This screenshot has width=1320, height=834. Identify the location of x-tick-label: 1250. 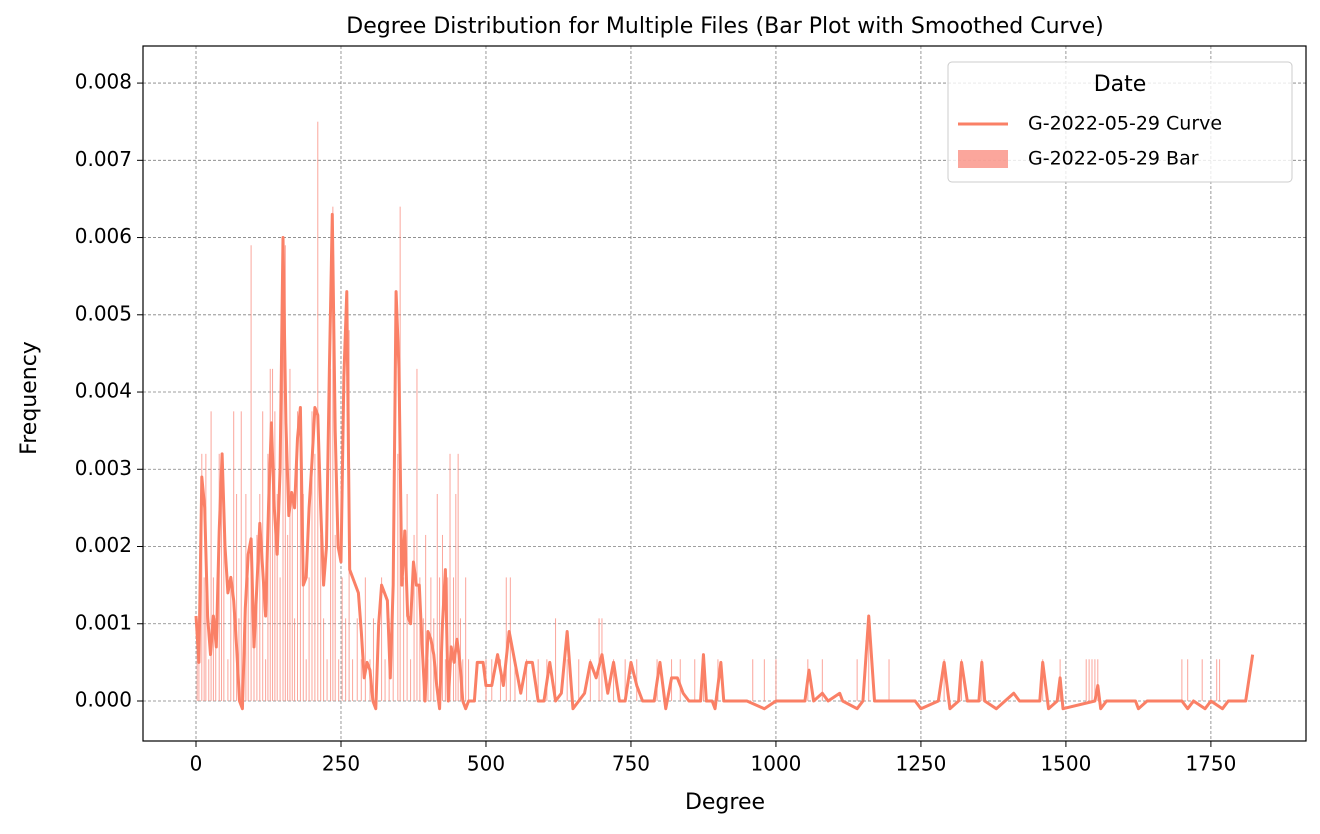
(920, 764).